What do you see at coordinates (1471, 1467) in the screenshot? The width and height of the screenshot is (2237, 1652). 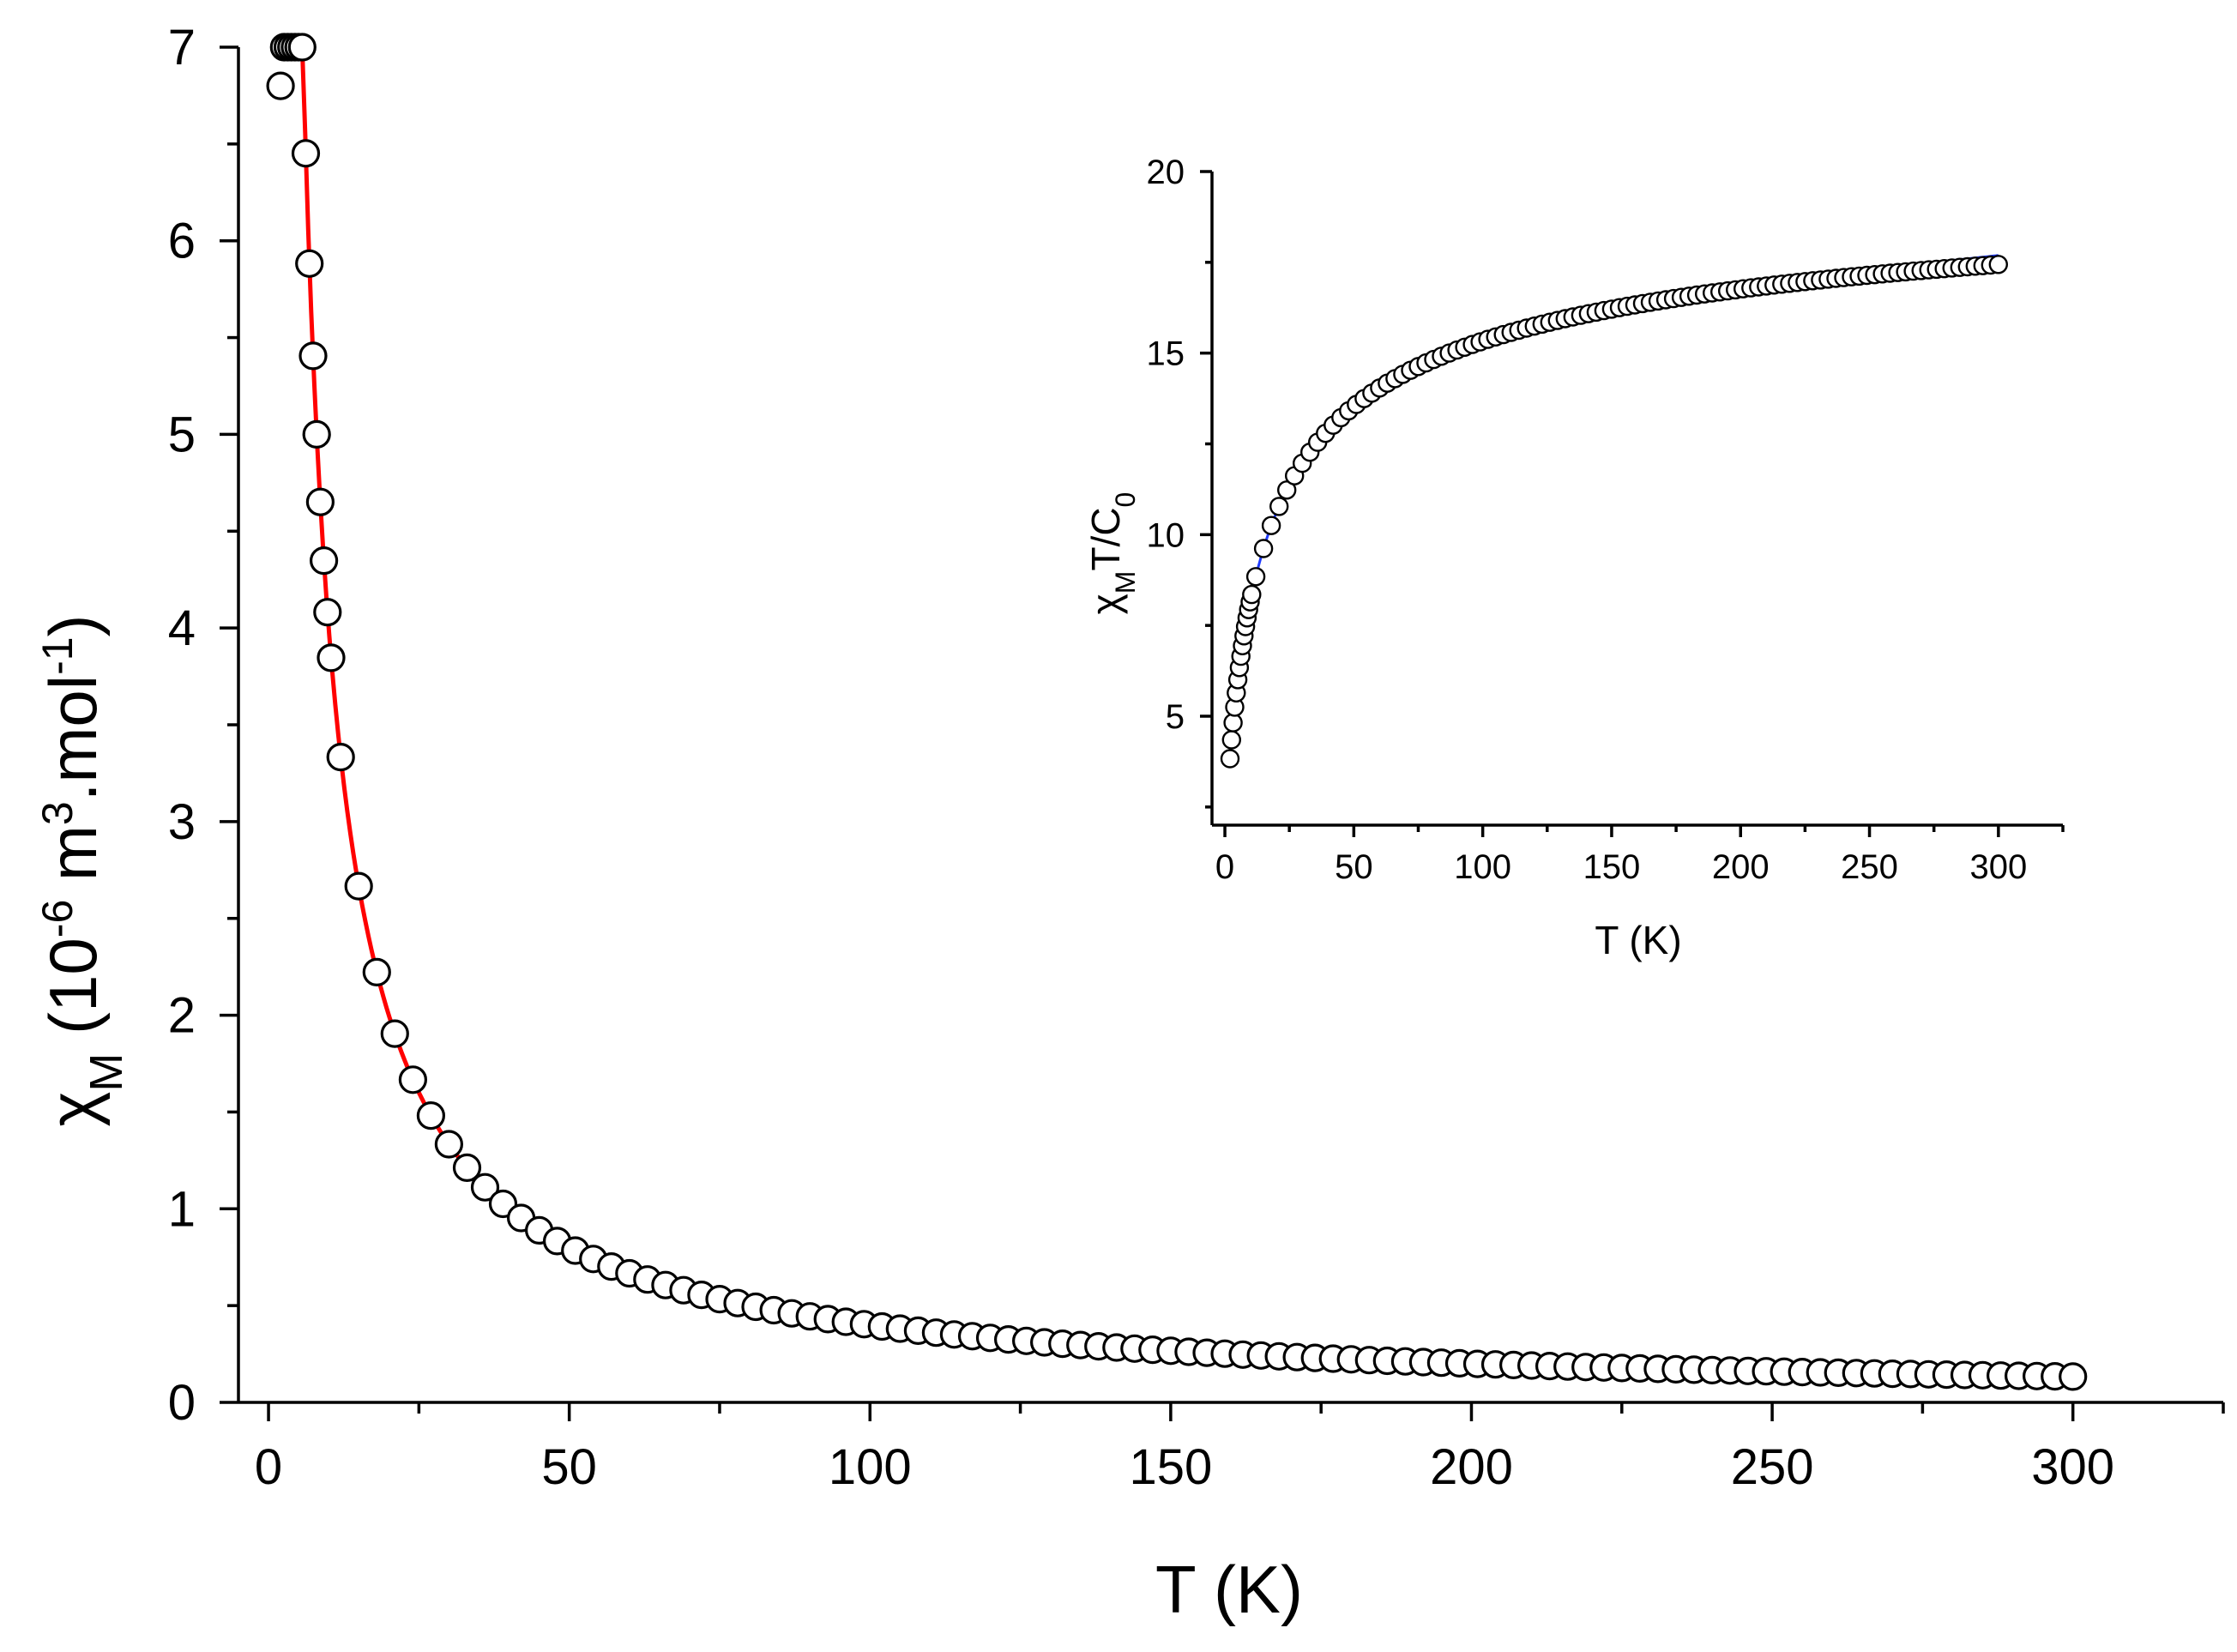 I see `main-x-tick-label: 200` at bounding box center [1471, 1467].